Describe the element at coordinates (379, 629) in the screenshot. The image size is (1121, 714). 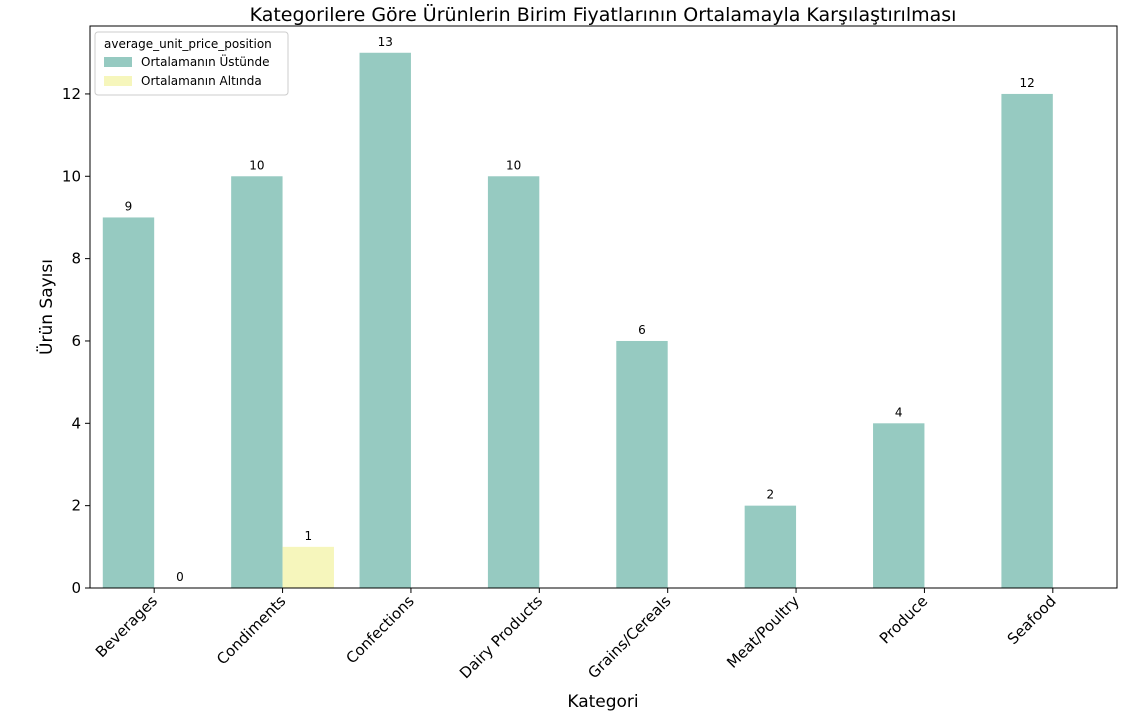
I see `x-tick-label-3: Confections` at that location.